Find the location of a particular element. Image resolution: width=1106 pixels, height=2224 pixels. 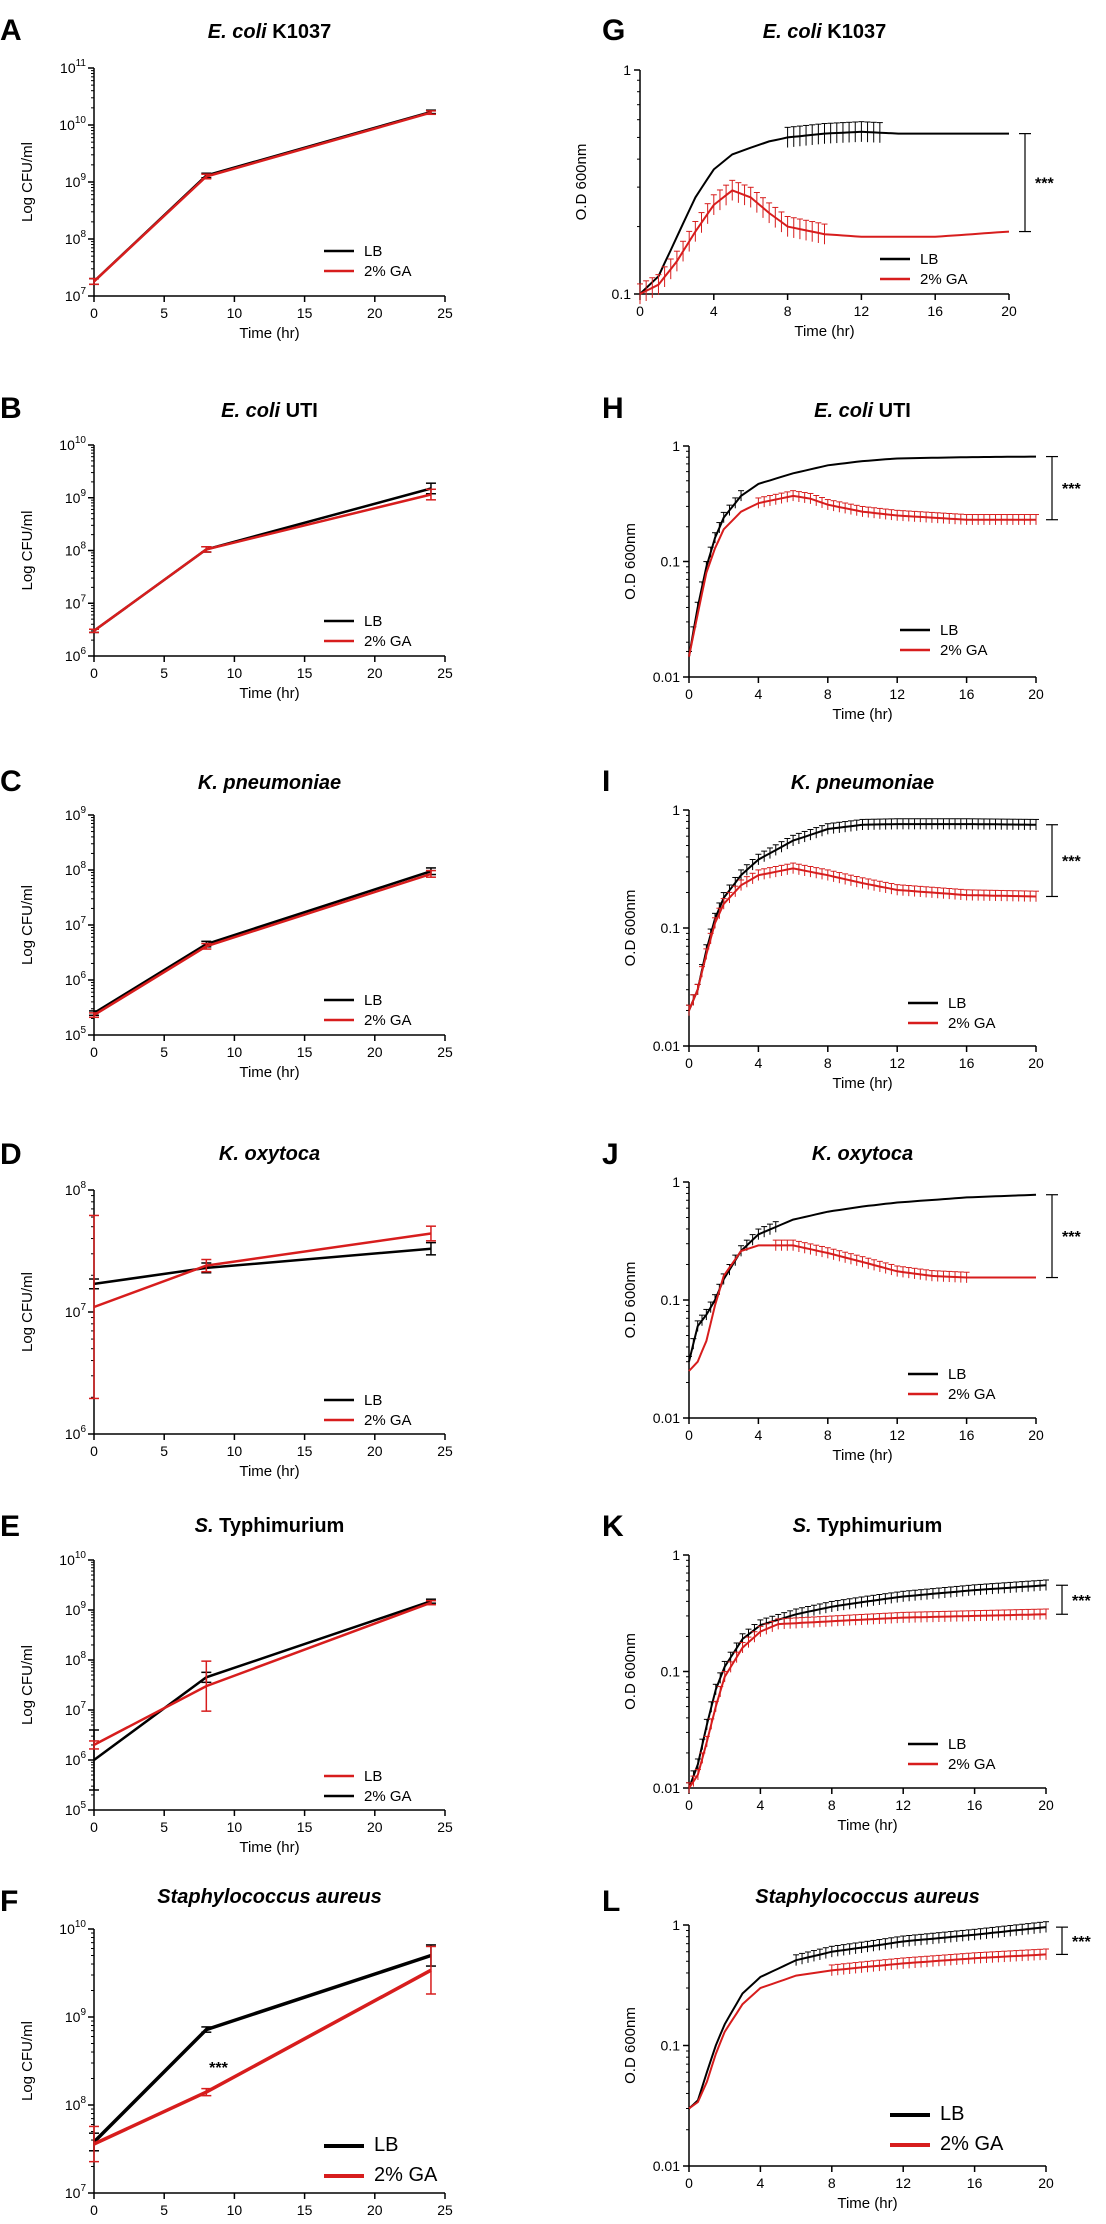

chart-title: K. oxytoca is located at coordinates (862, 1154).